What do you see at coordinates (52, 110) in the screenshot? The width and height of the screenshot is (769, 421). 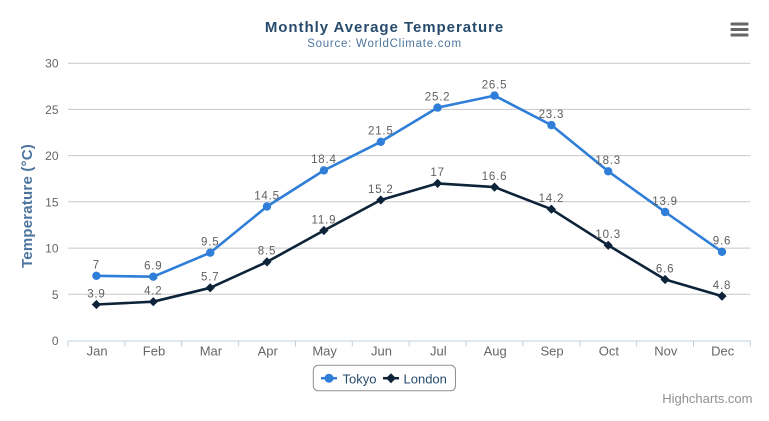 I see `svg-text: 25` at bounding box center [52, 110].